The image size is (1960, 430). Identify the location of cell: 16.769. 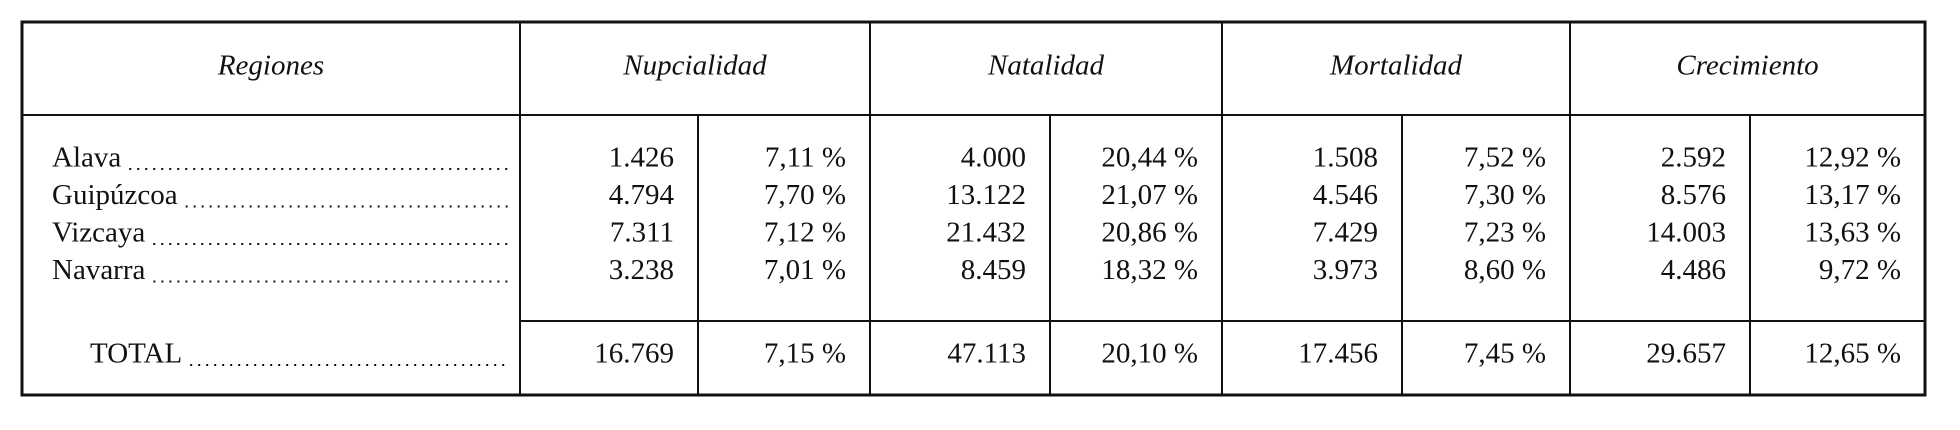
(634, 354).